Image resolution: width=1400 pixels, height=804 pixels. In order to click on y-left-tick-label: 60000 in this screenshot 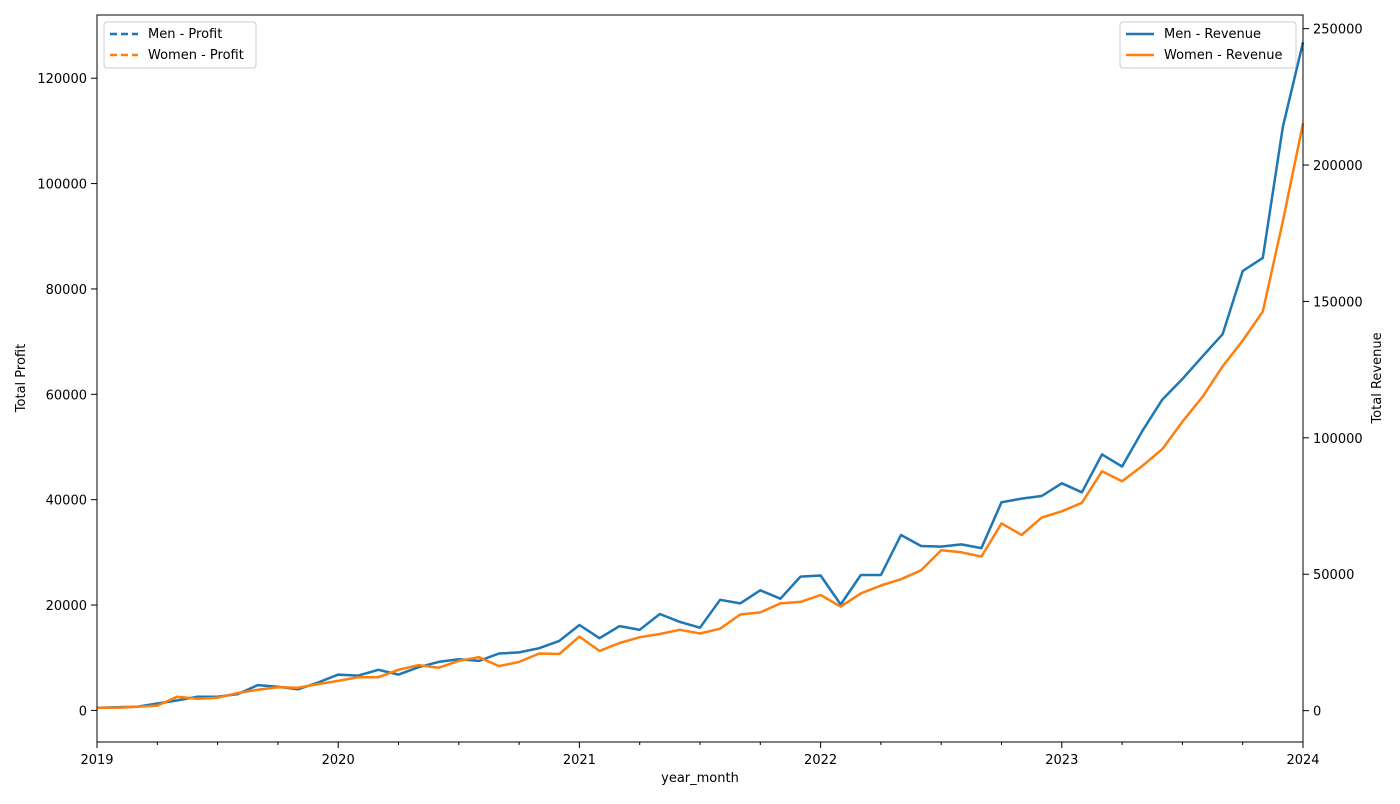, I will do `click(66, 395)`.